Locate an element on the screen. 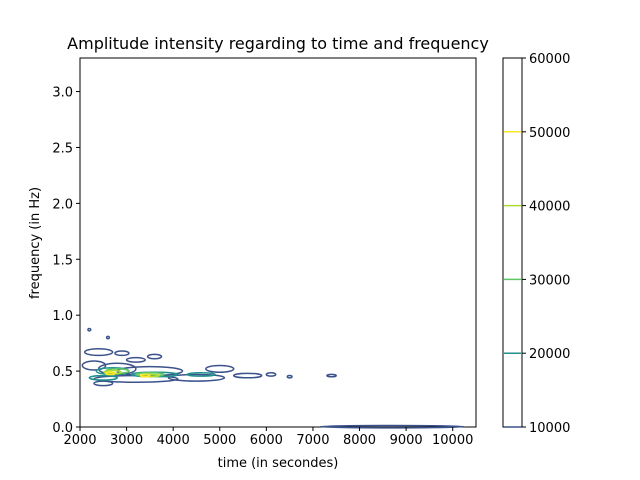 The height and width of the screenshot is (480, 640). y-tick-label-5: 2.5 is located at coordinates (62, 148).